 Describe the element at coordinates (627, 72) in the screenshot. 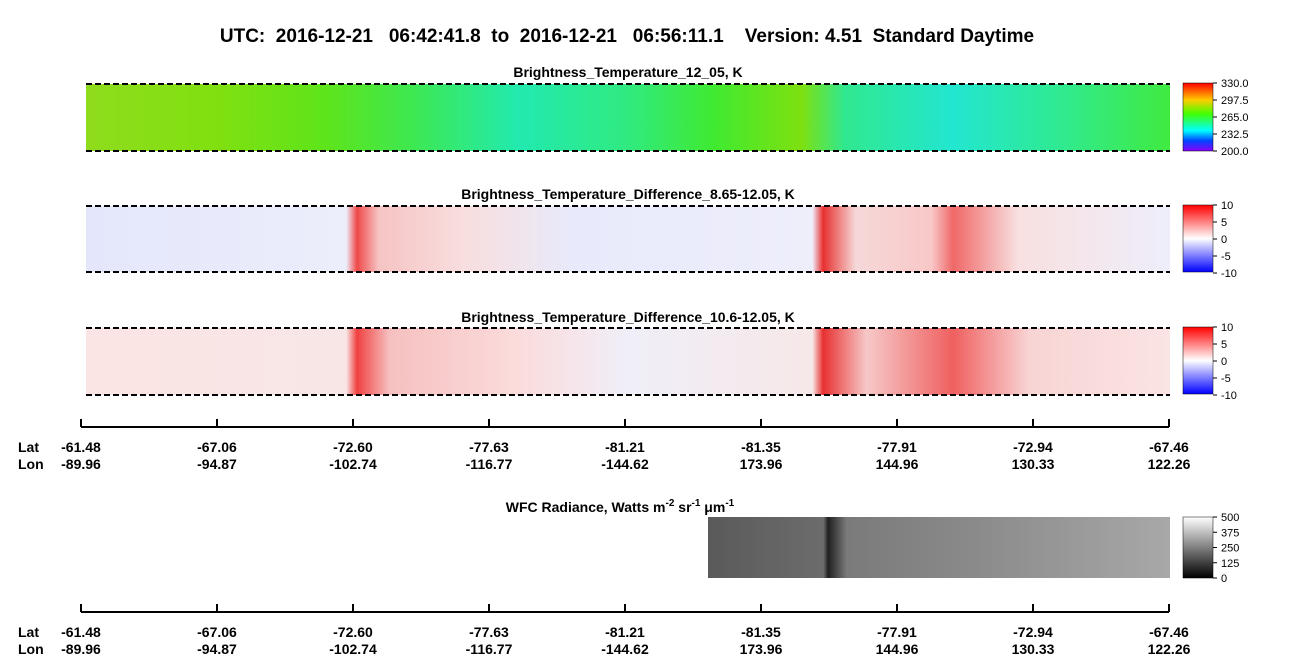

I see `panel-title: Brightness_Temperature_12_05, K` at that location.